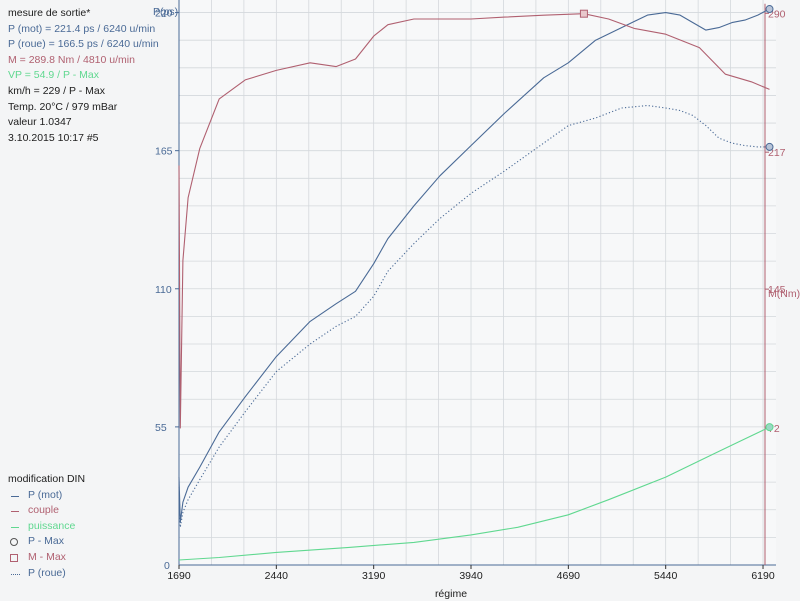  Describe the element at coordinates (40, 122) in the screenshot. I see `info-valeur: valeur 1.0347` at that location.